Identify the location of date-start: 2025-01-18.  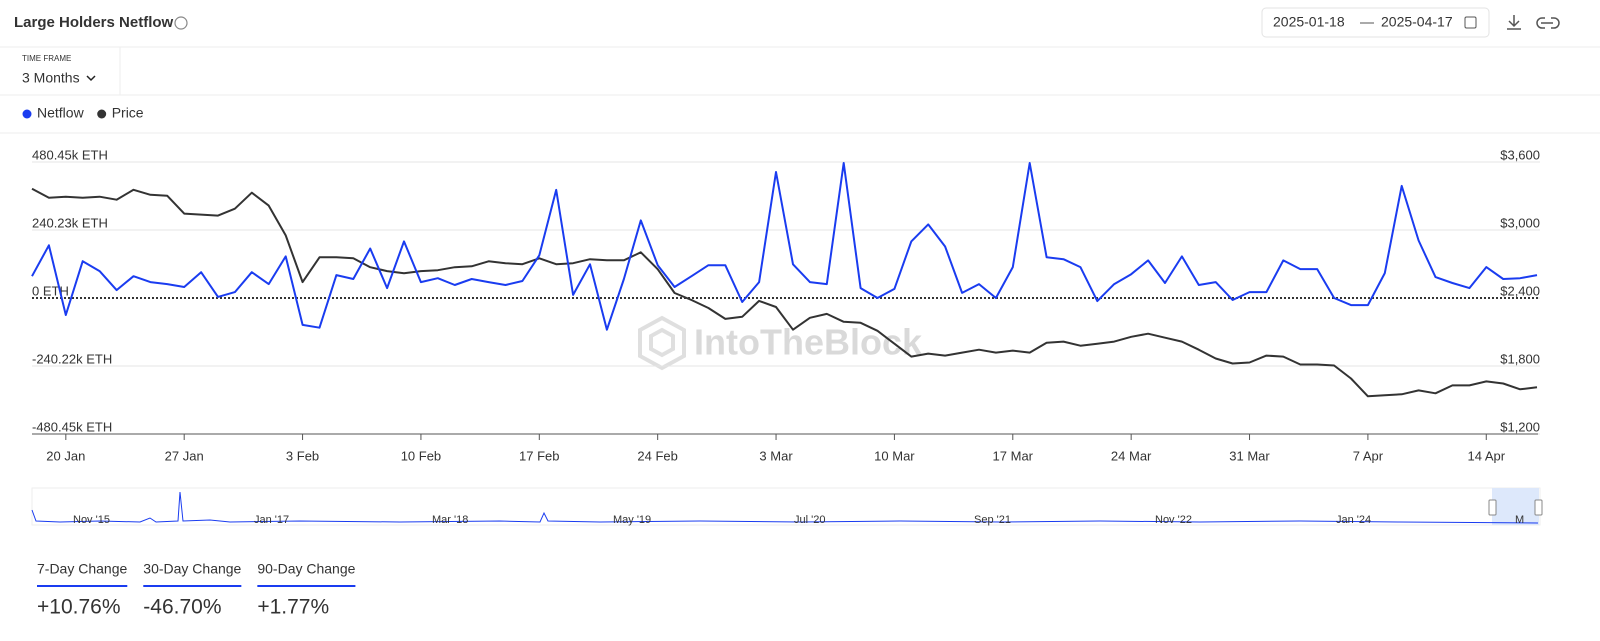
(1309, 22).